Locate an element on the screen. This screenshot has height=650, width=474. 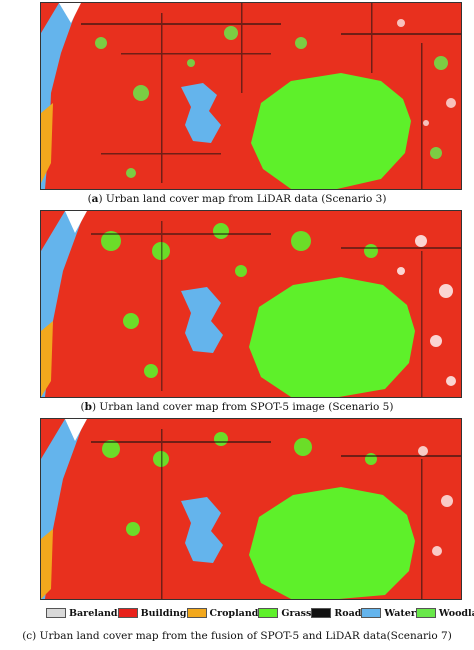
legend-label: Water is located at coordinates (400, 613).